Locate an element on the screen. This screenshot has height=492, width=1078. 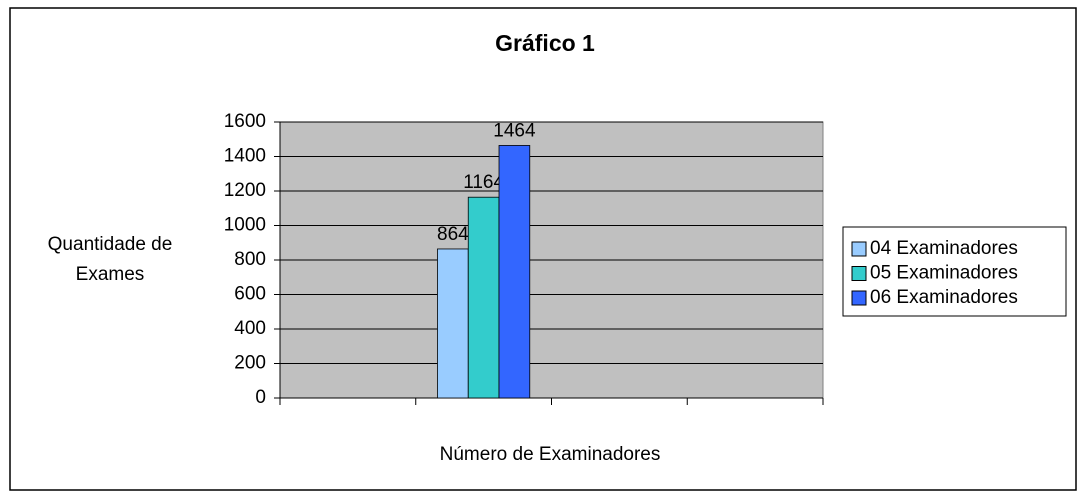
y-tick-label: 1600 is located at coordinates (245, 121).